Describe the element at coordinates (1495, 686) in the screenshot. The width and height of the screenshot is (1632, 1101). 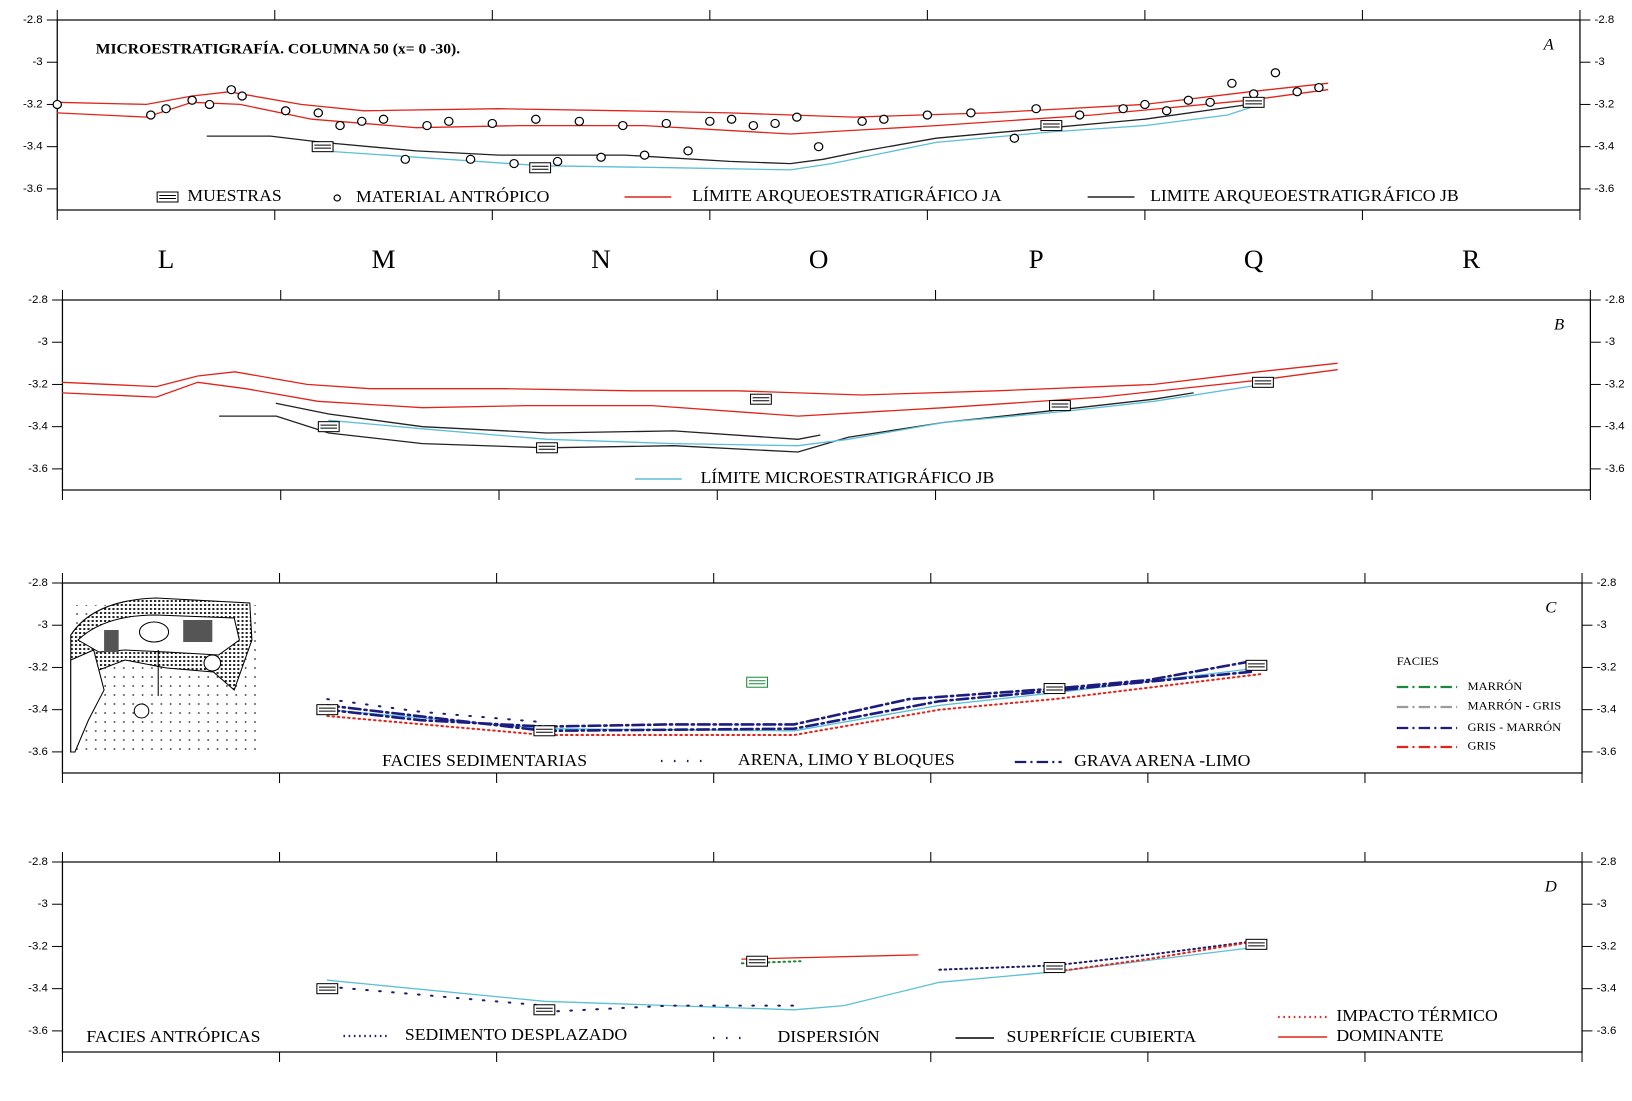
I see `legend-label: MARRÓN` at that location.